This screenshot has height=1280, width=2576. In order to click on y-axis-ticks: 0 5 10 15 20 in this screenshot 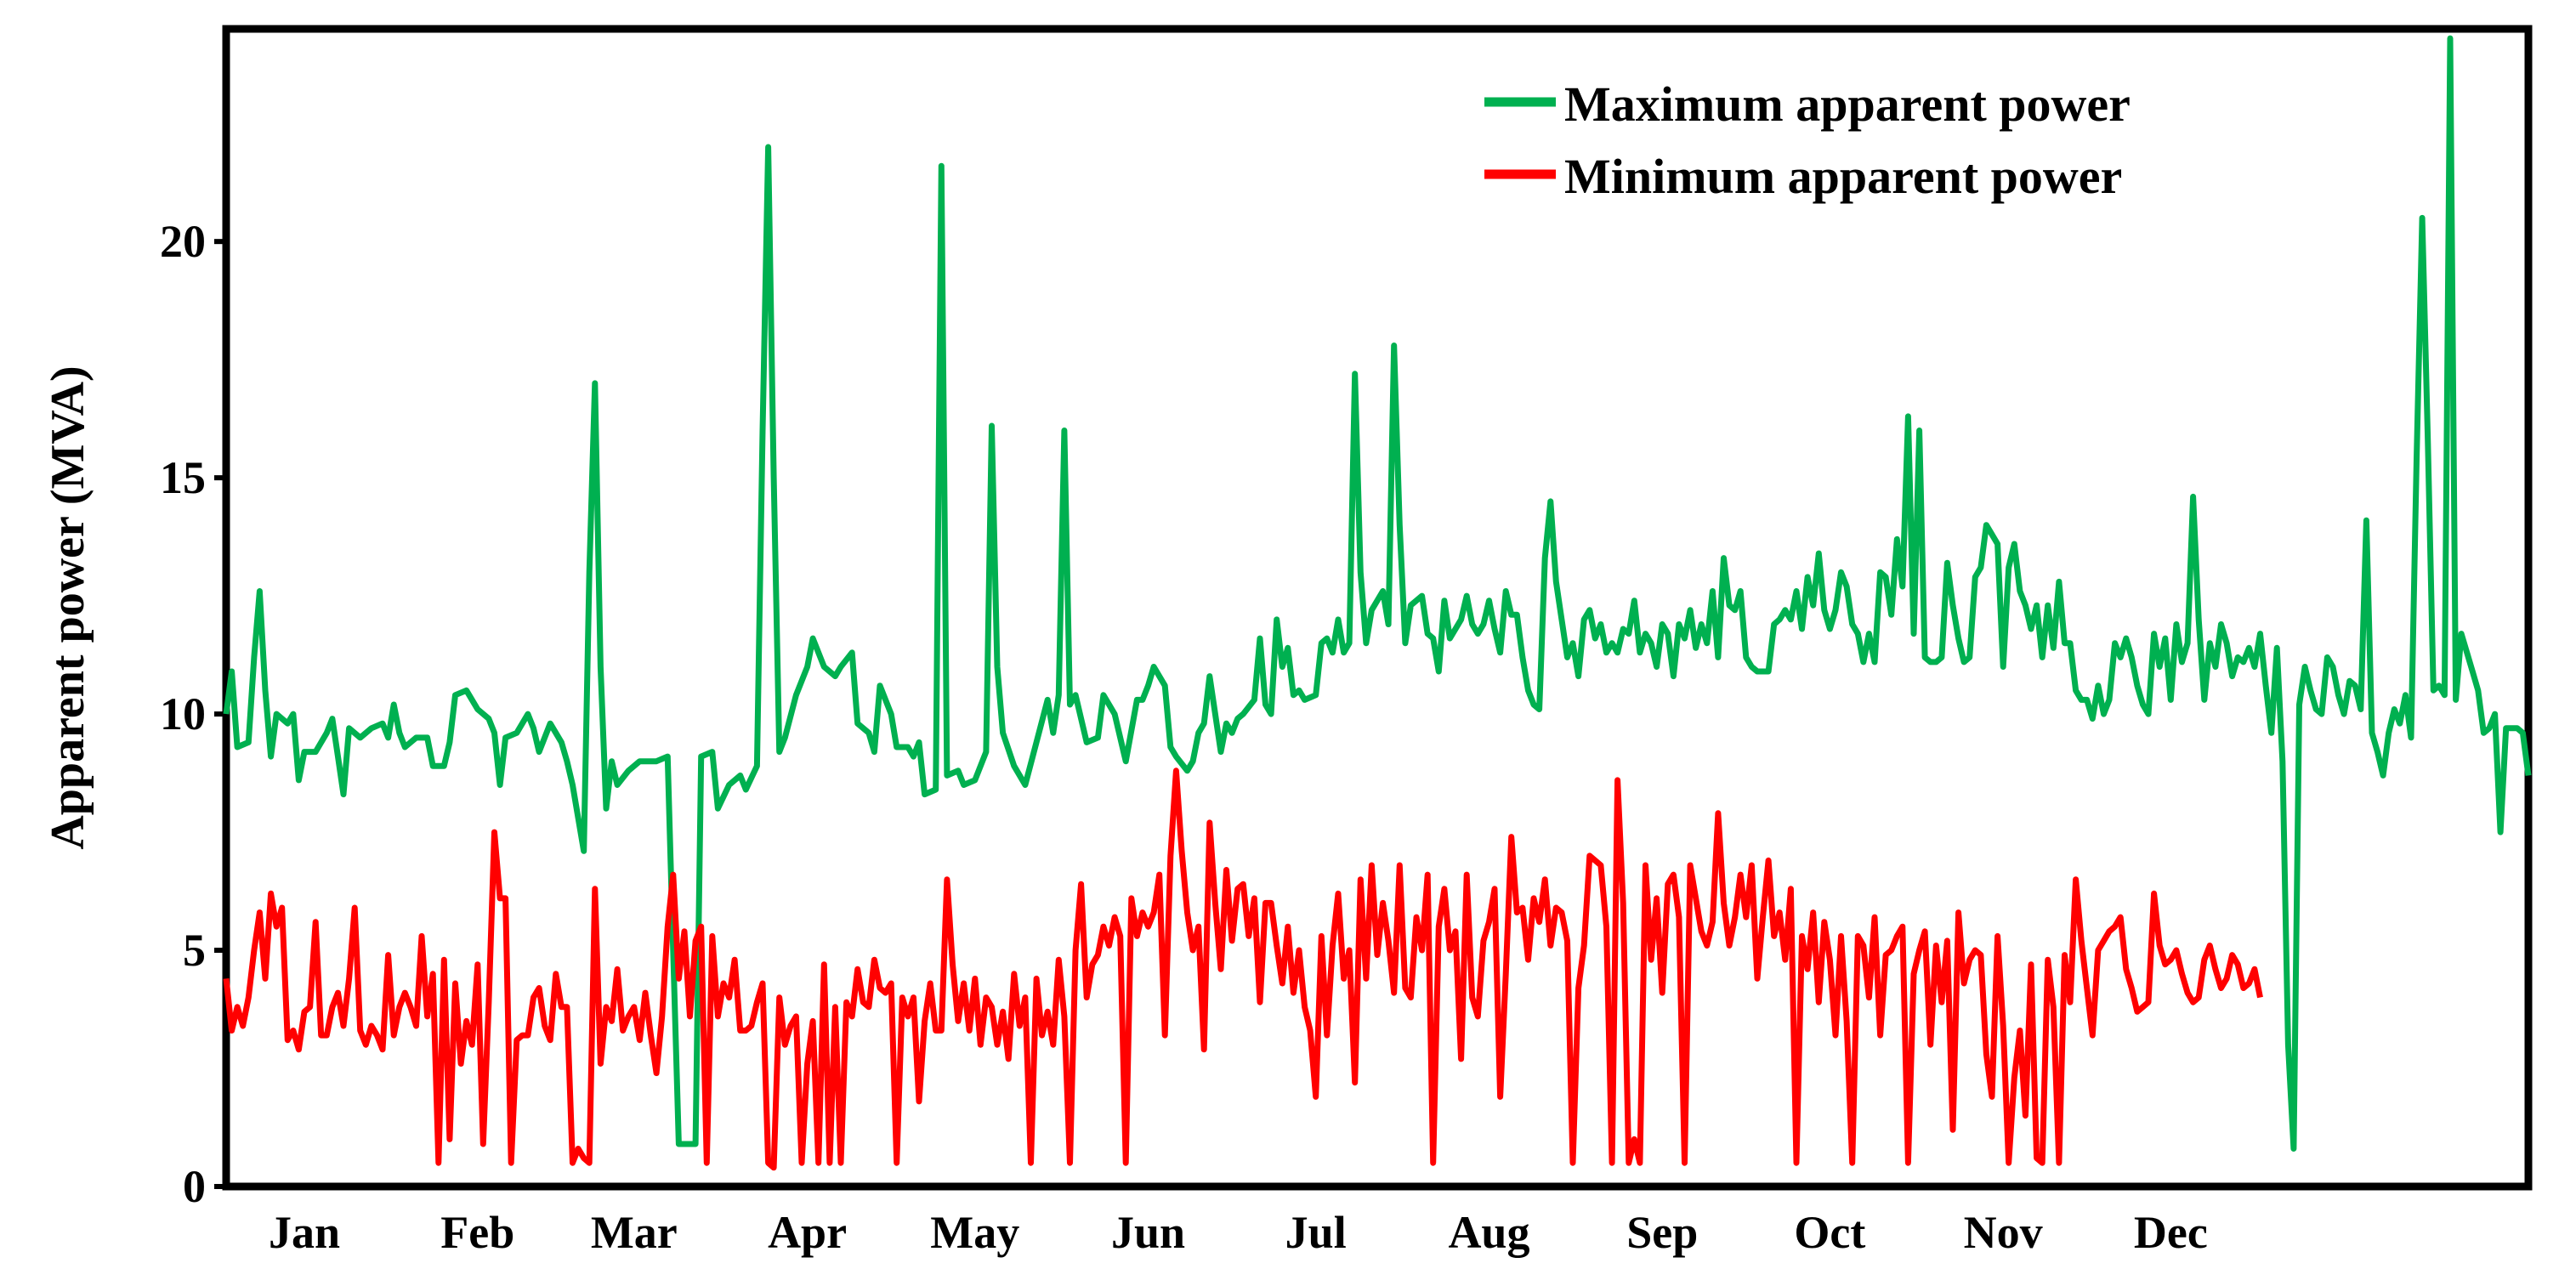, I will do `click(193, 714)`.